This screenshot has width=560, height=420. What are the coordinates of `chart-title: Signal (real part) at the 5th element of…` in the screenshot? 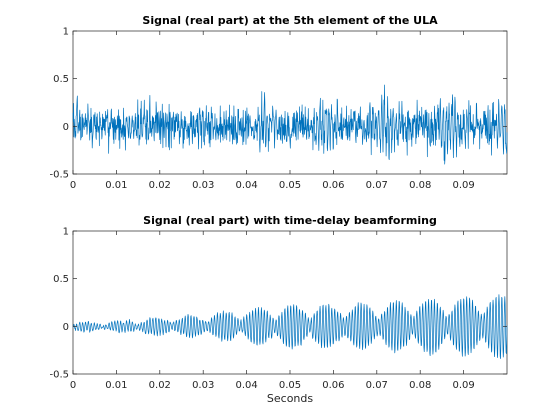 It's located at (290, 20).